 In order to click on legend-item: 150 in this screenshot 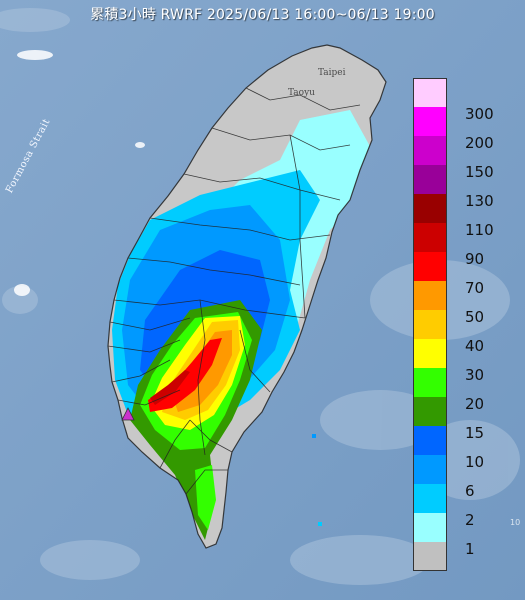, I will do `click(463, 158)`.